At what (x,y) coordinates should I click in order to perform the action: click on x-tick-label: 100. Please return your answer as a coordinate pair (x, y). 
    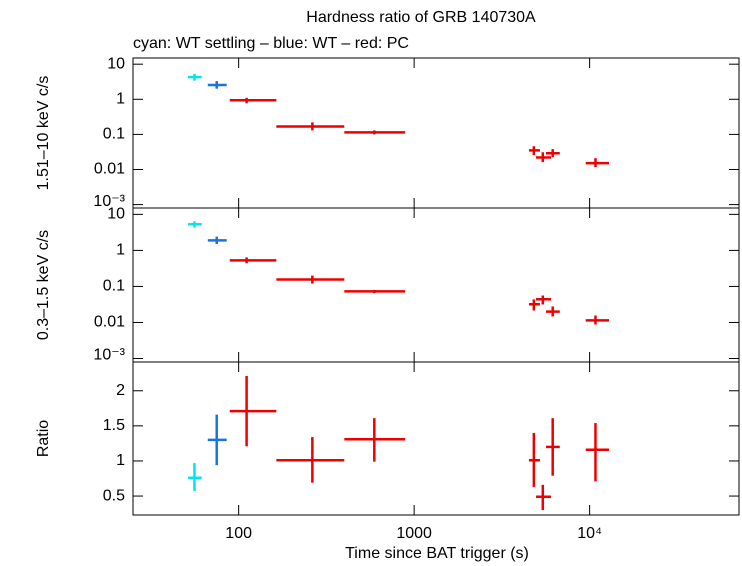
    Looking at the image, I should click on (238, 533).